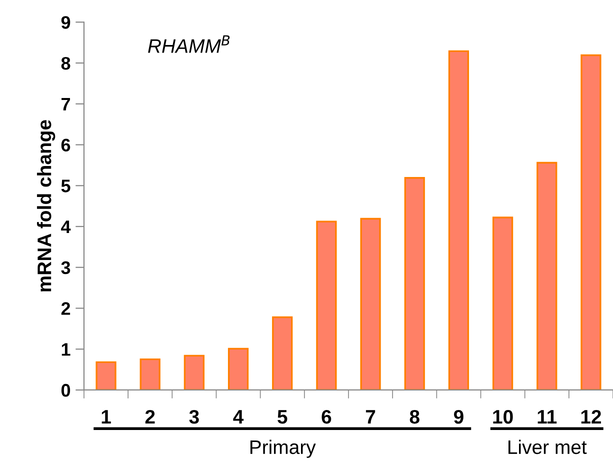 Image resolution: width=613 pixels, height=471 pixels. What do you see at coordinates (66, 349) in the screenshot?
I see `y-tick-label: 1` at bounding box center [66, 349].